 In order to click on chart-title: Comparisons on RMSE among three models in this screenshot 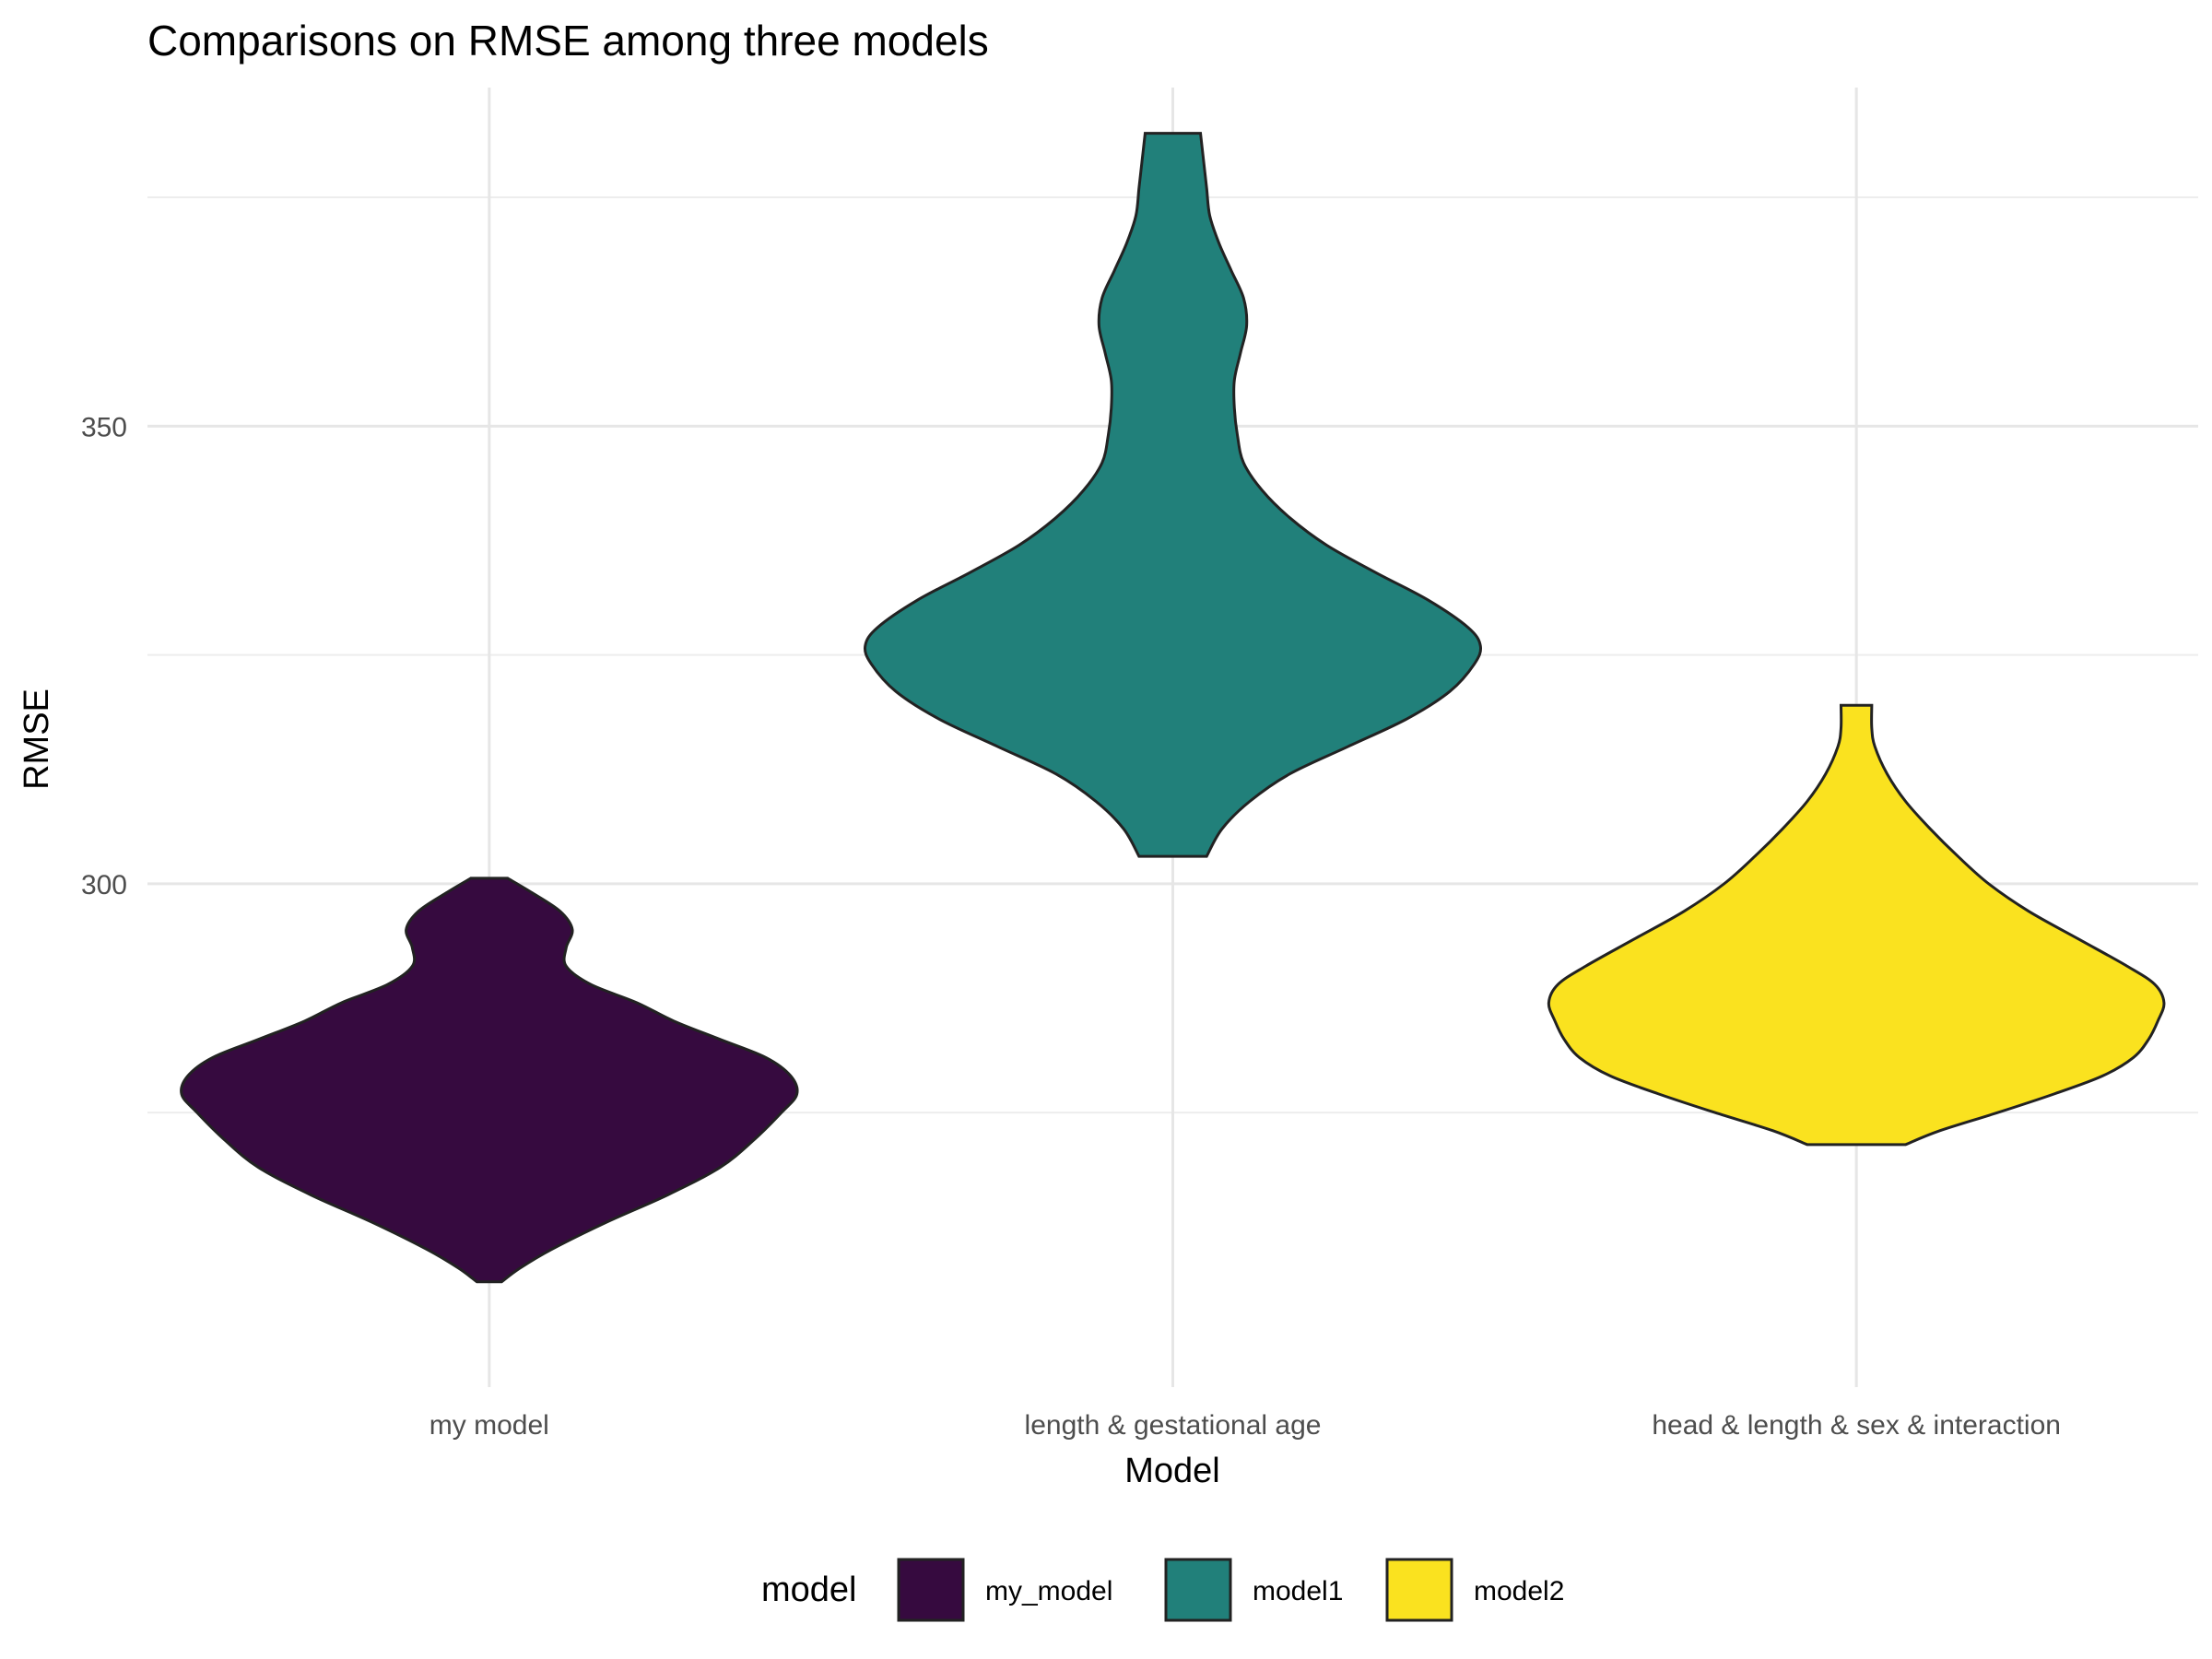, I will do `click(568, 41)`.